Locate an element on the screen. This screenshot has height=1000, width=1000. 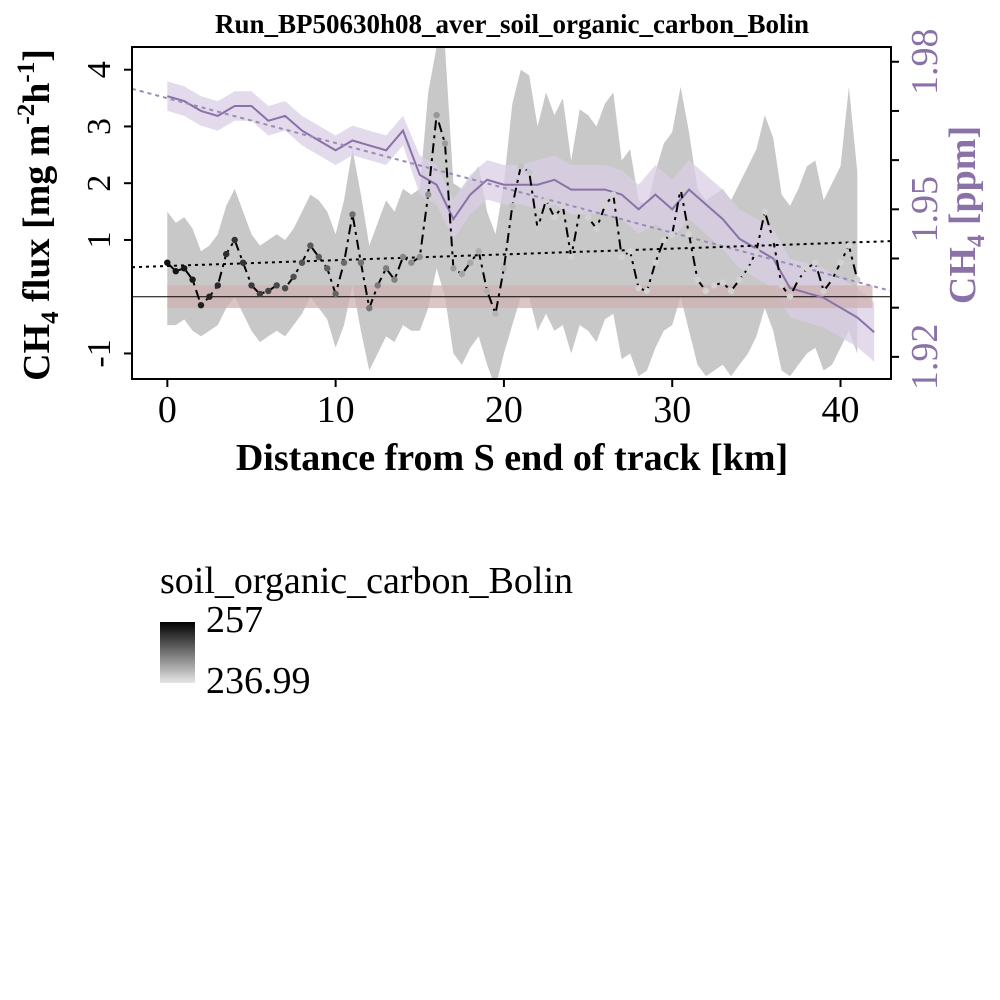
x-tick-label: 20 is located at coordinates (504, 410).